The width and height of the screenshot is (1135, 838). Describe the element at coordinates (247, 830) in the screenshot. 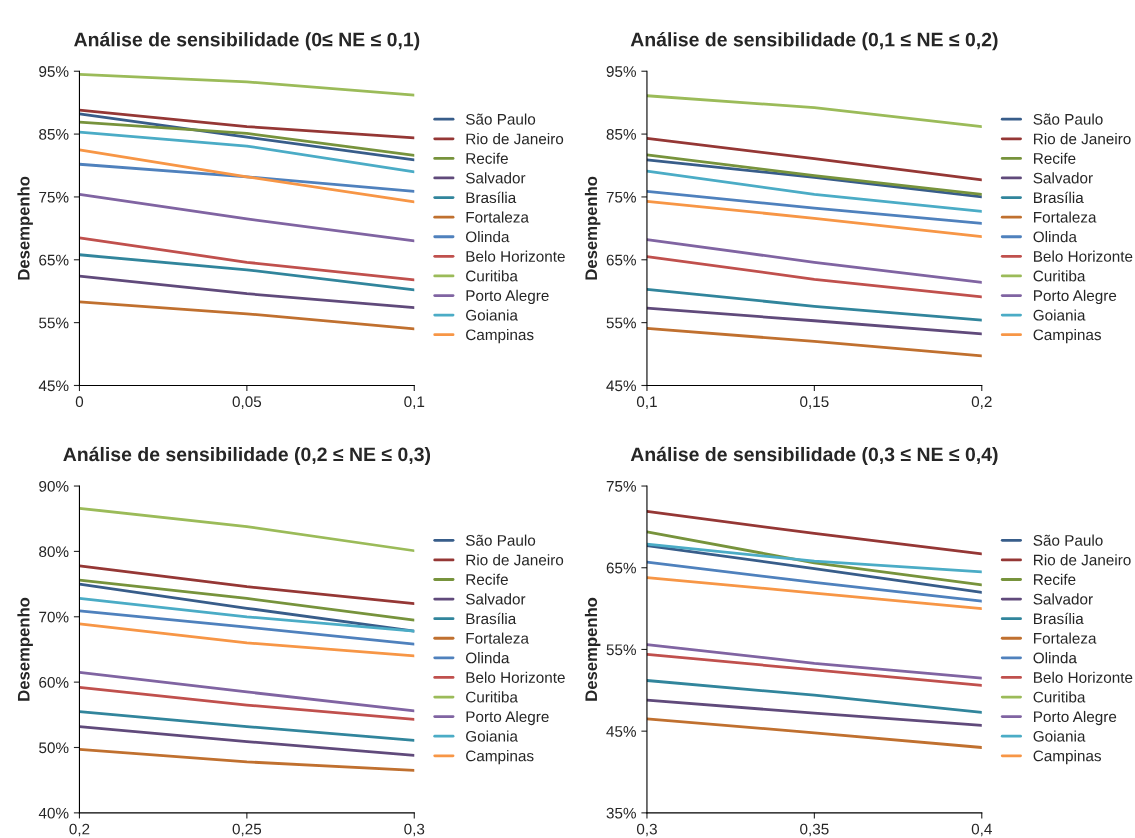

I see `x-tick-label: 0,25` at that location.